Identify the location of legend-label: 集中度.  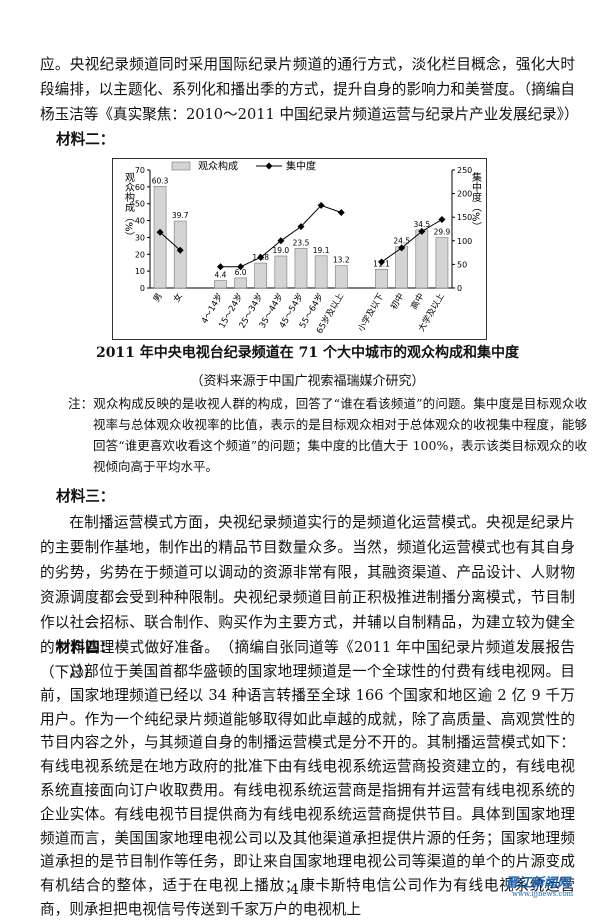
(301, 166).